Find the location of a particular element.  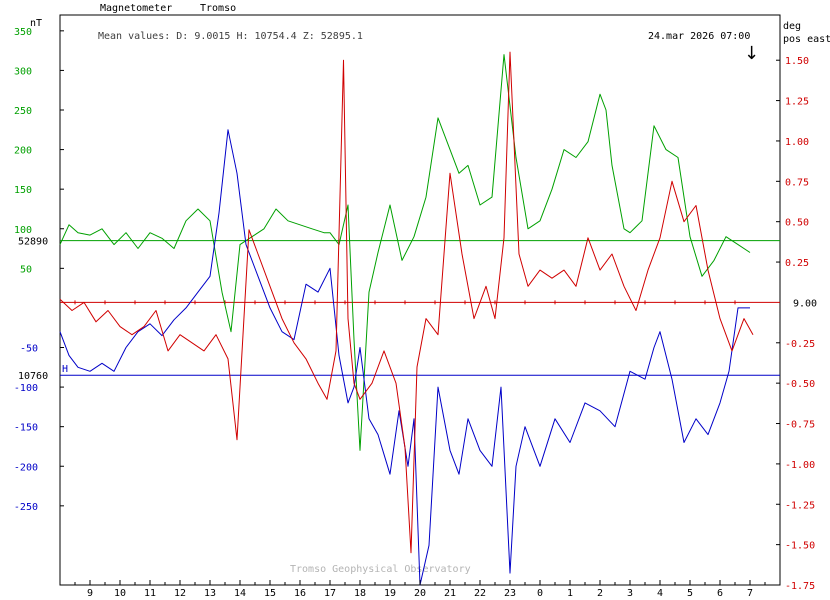

x-tick-label: 2 is located at coordinates (600, 593).